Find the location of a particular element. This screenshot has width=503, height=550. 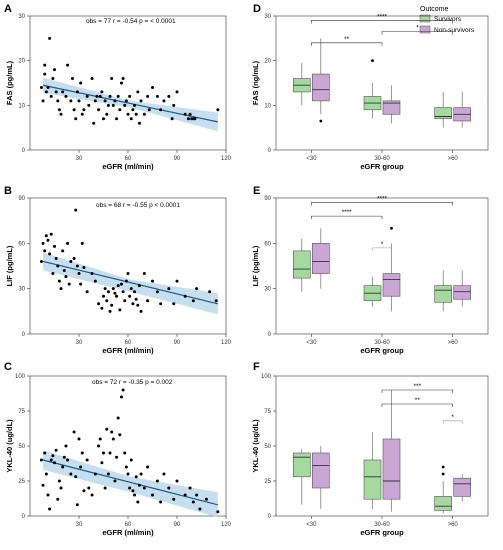

box-outlier-d is located at coordinates (372, 61).